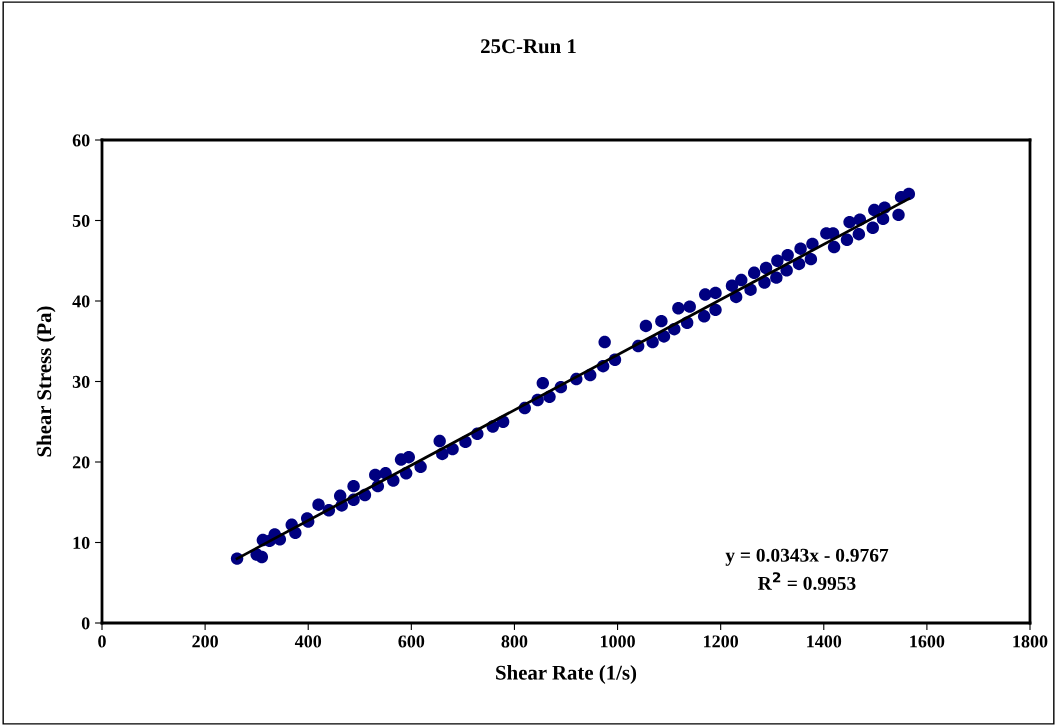  What do you see at coordinates (81, 220) in the screenshot?
I see `y-tick-label: 50` at bounding box center [81, 220].